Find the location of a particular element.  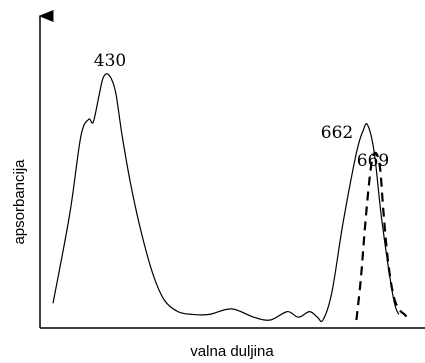

peak-label-662: 662 is located at coordinates (337, 133).